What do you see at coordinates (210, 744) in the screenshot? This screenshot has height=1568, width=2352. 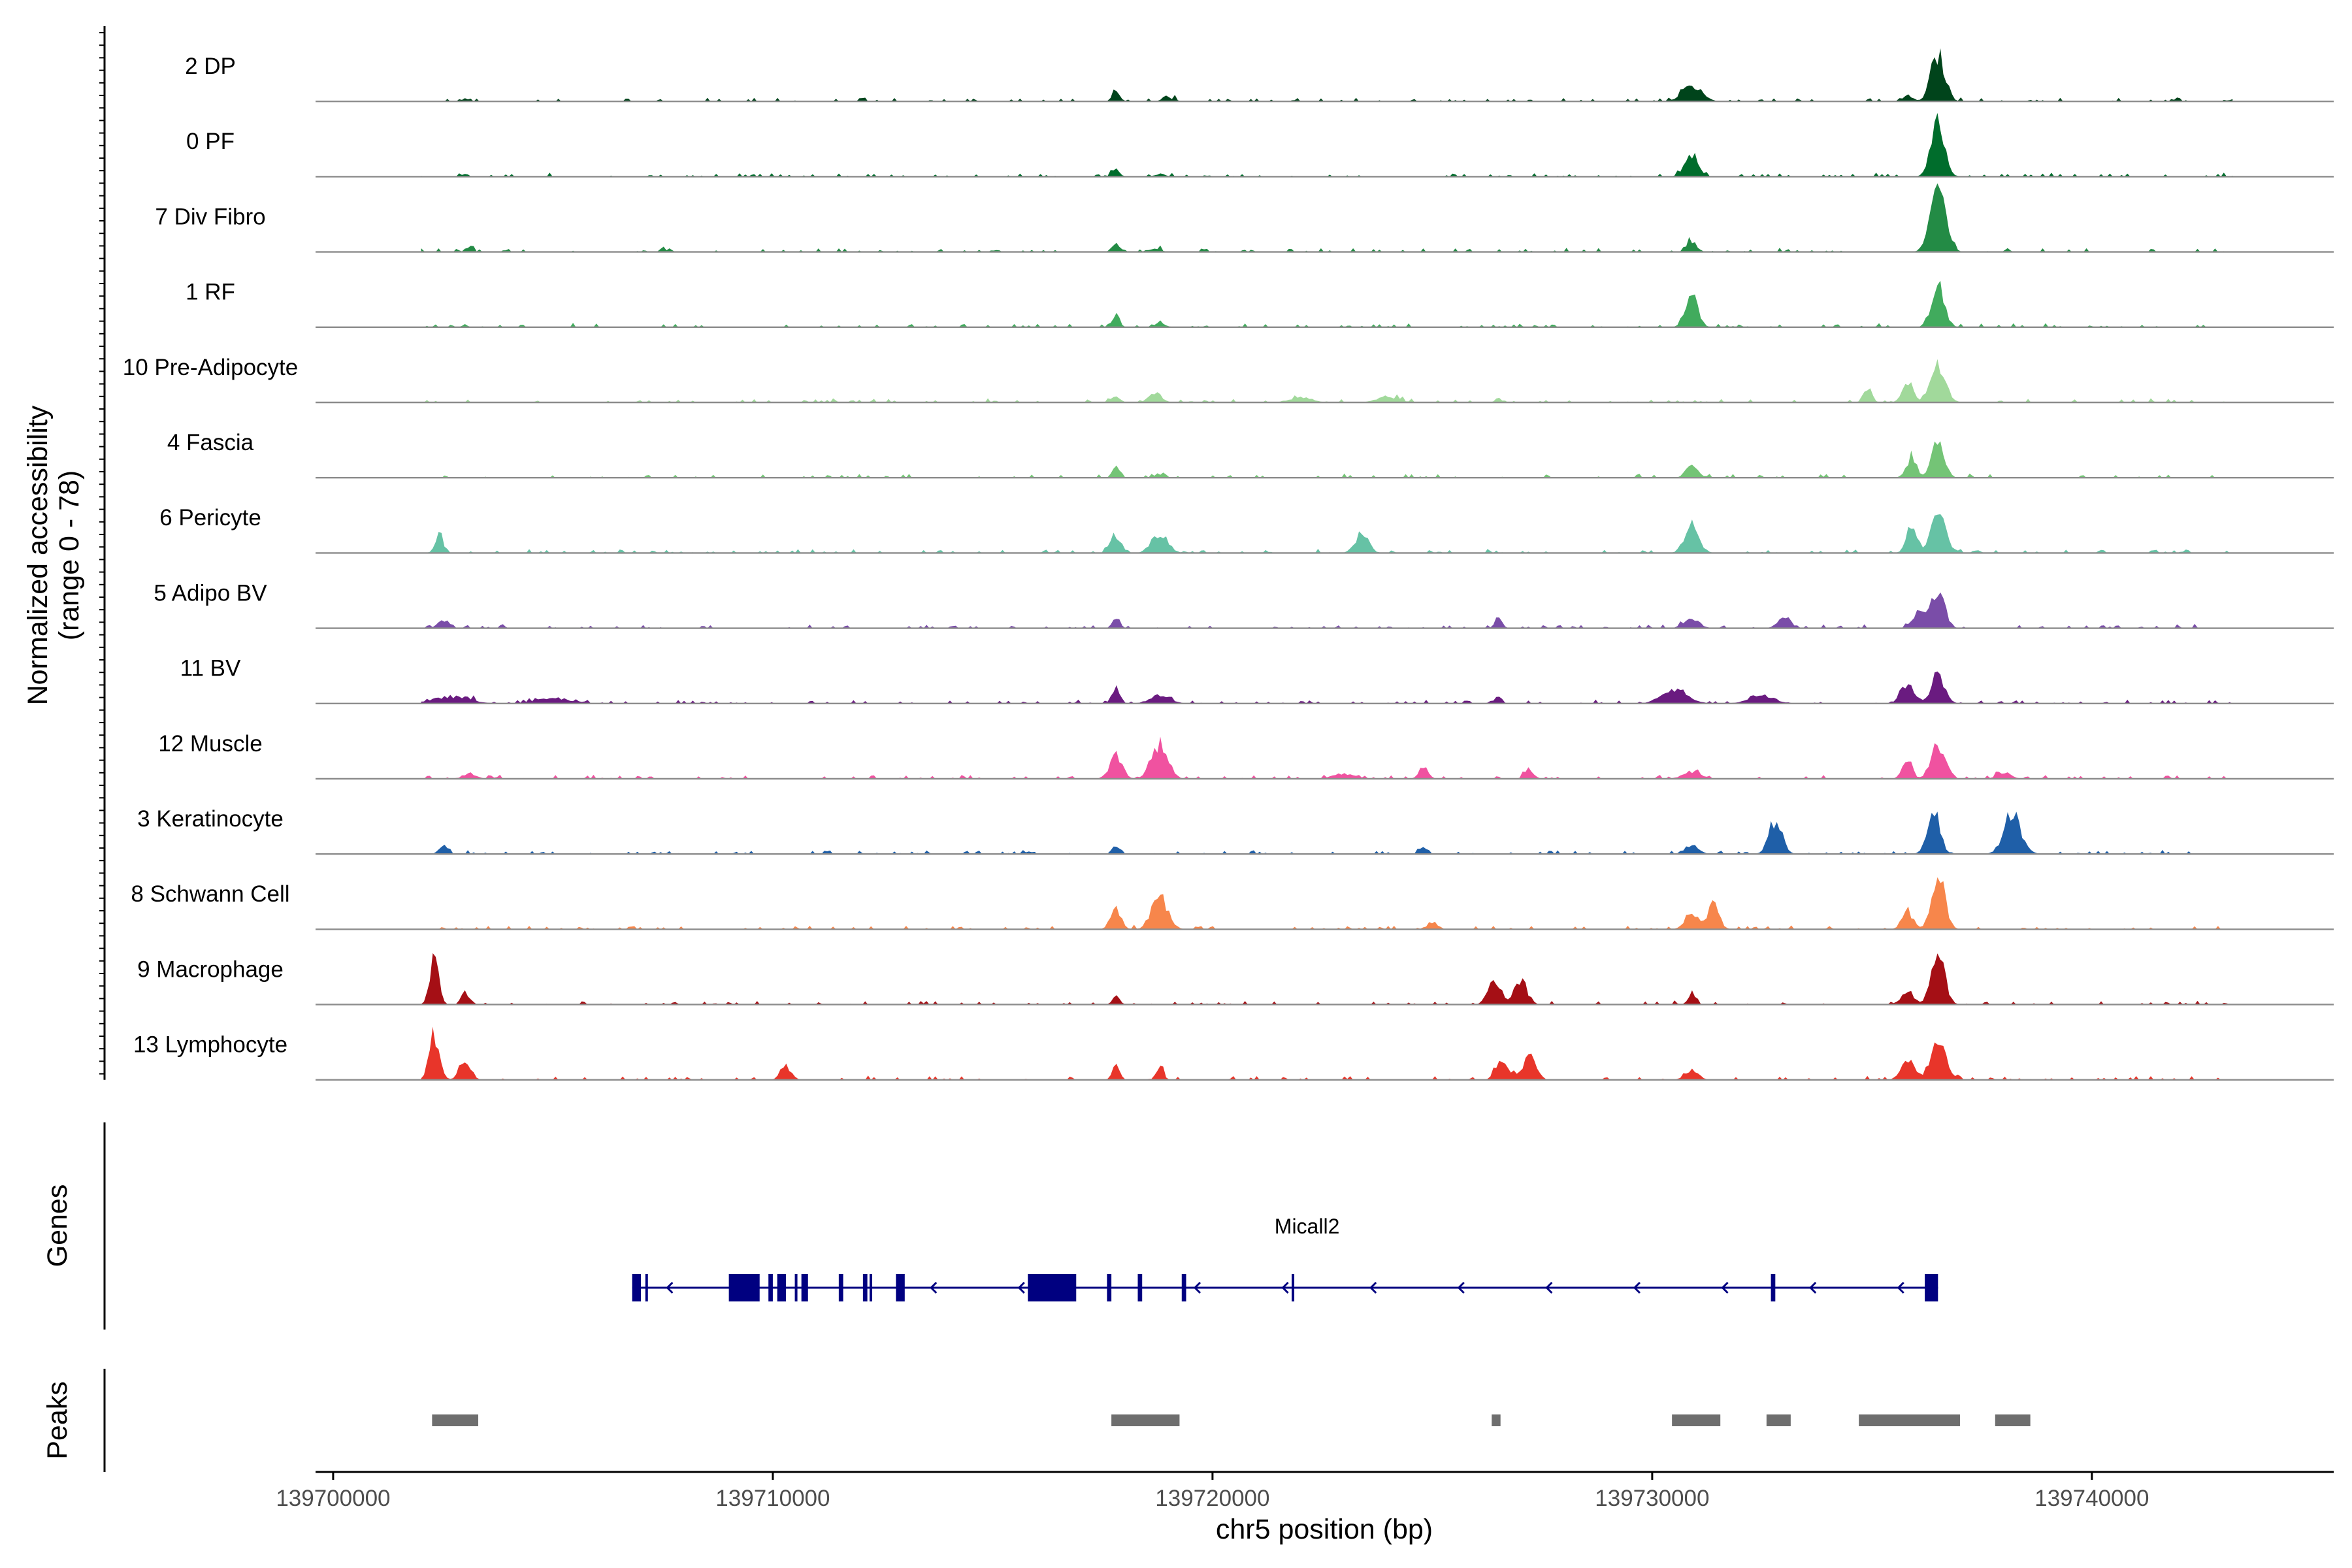 I see `track-label: 12 Muscle` at bounding box center [210, 744].